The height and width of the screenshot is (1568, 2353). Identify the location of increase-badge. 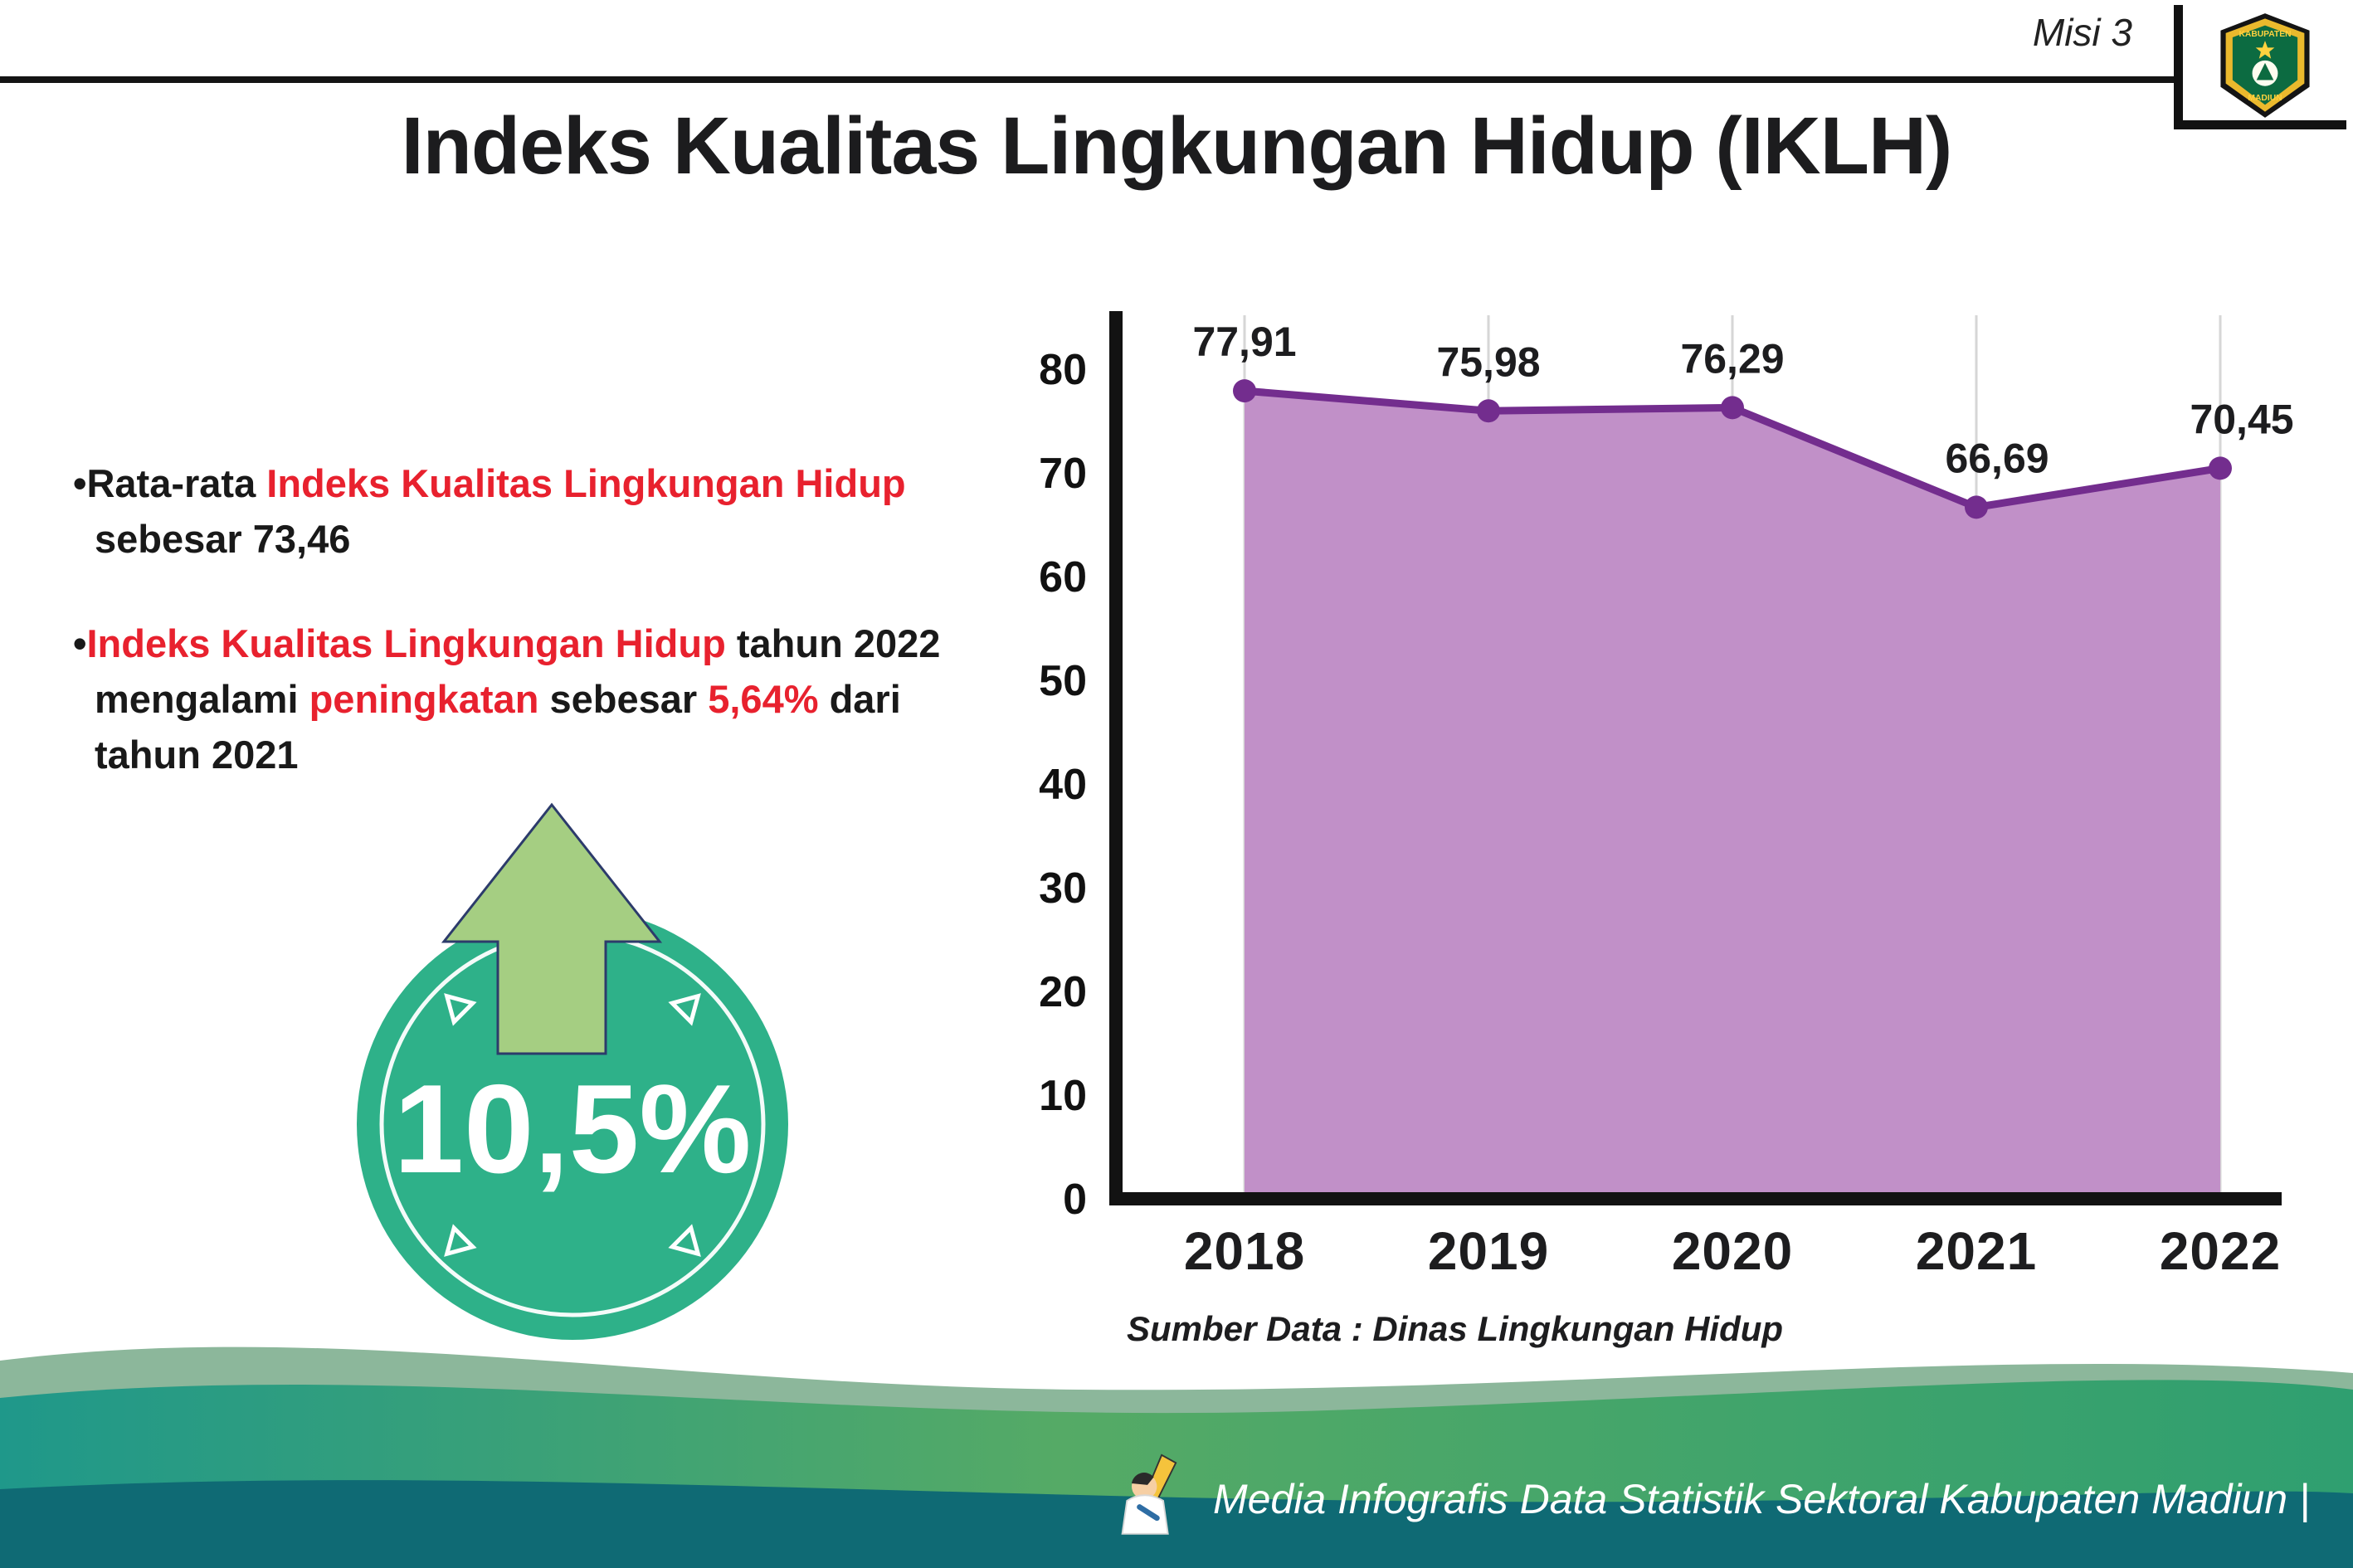
(572, 1071).